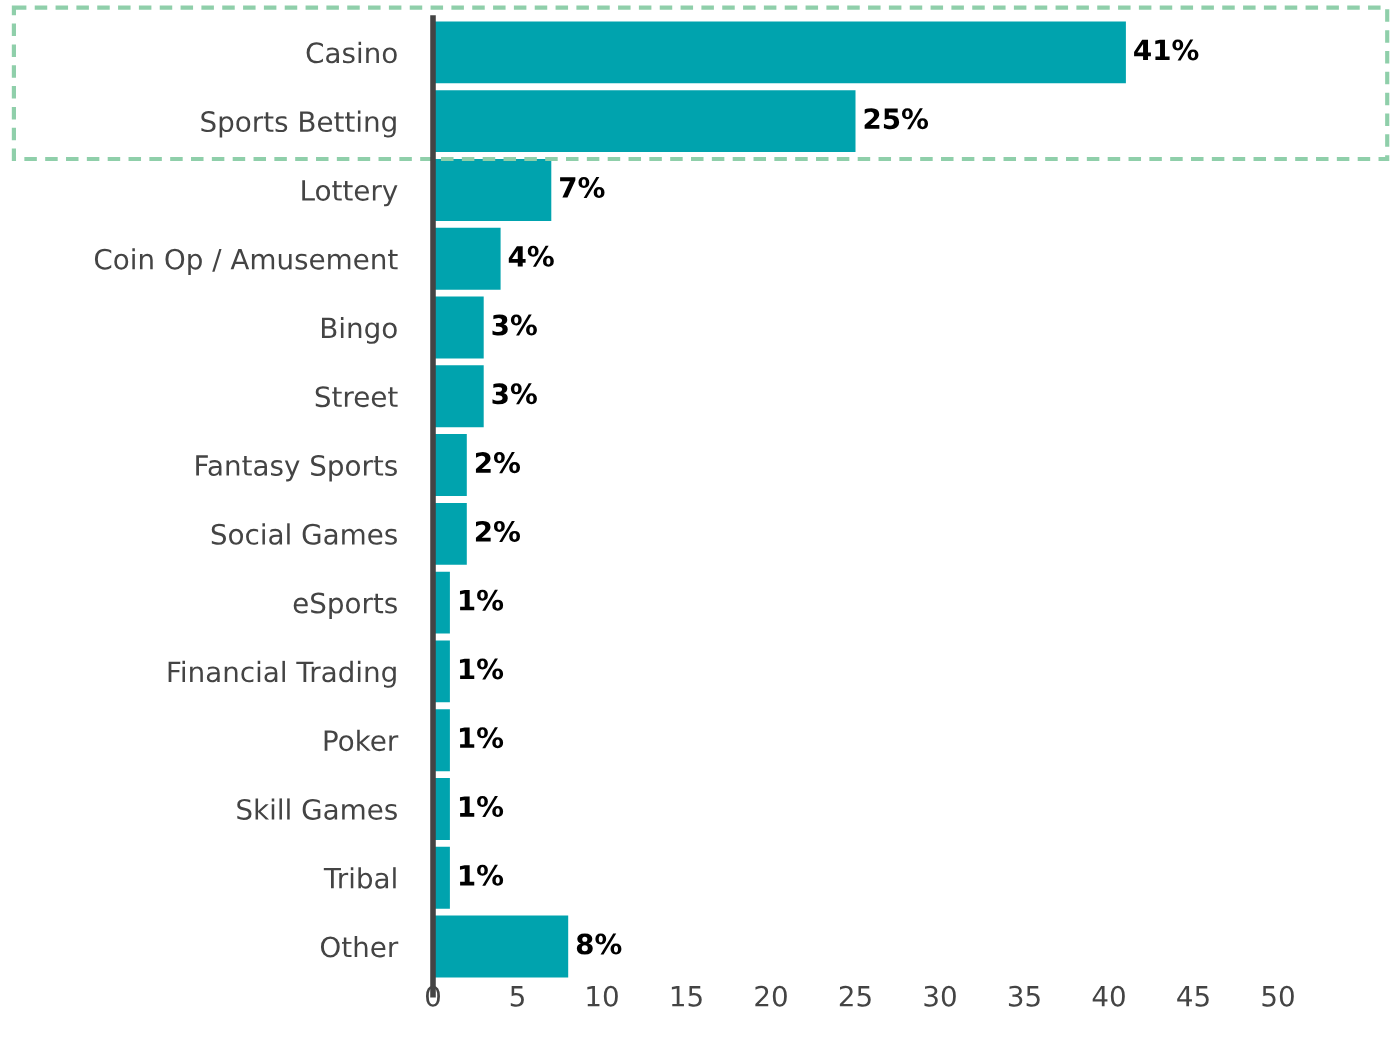  Describe the element at coordinates (356, 397) in the screenshot. I see `y-tick-label: Street` at that location.